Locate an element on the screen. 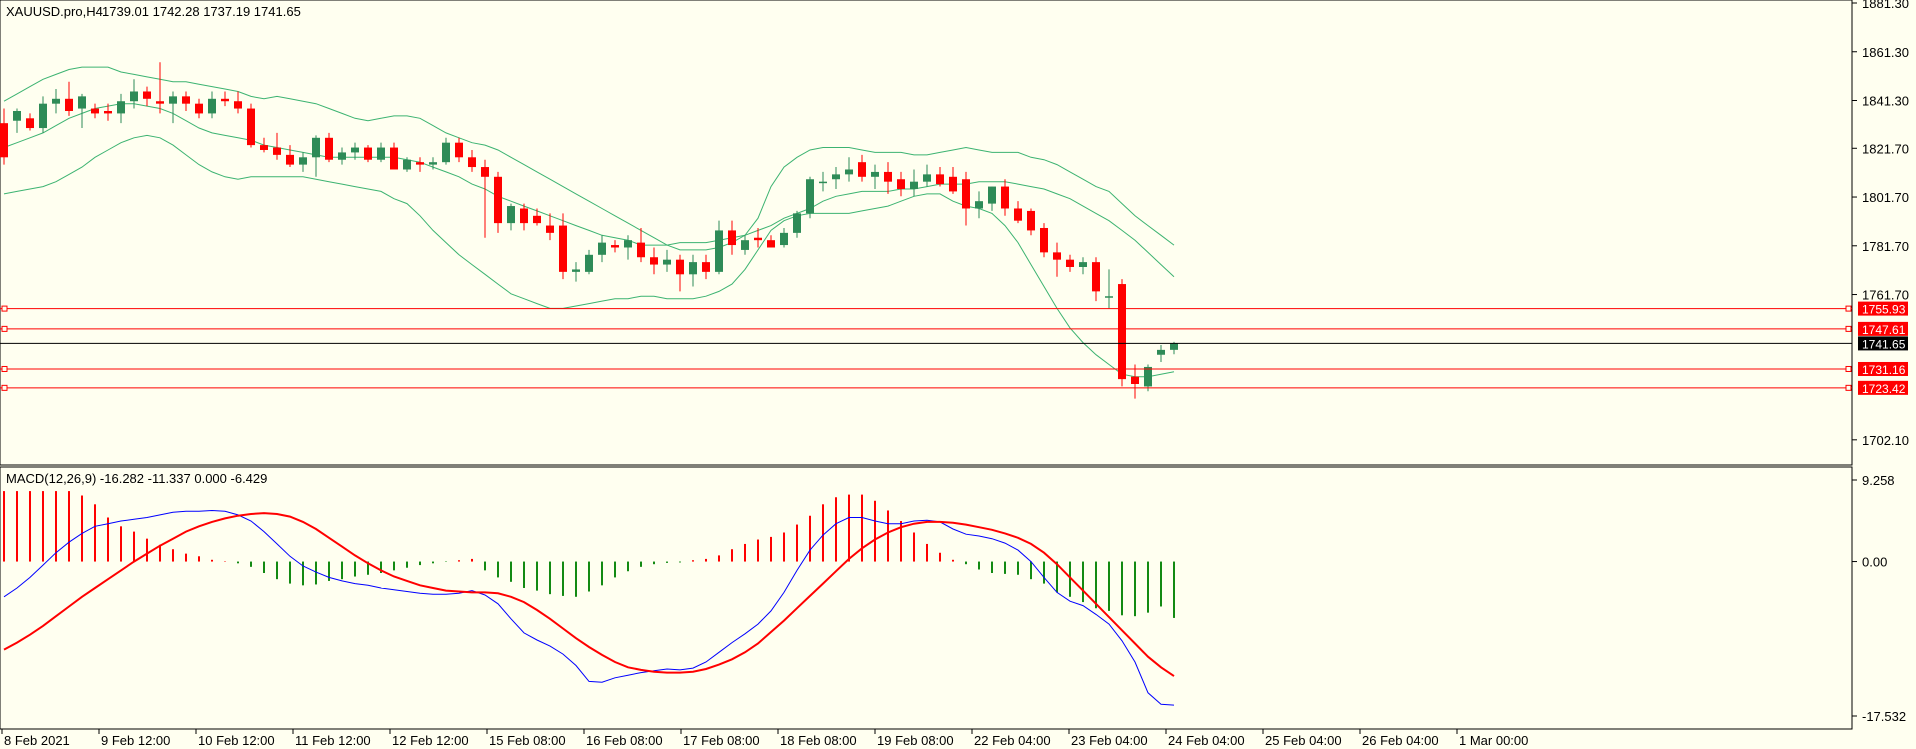  level-price-tag-text: 1747.61 is located at coordinates (1884, 330).